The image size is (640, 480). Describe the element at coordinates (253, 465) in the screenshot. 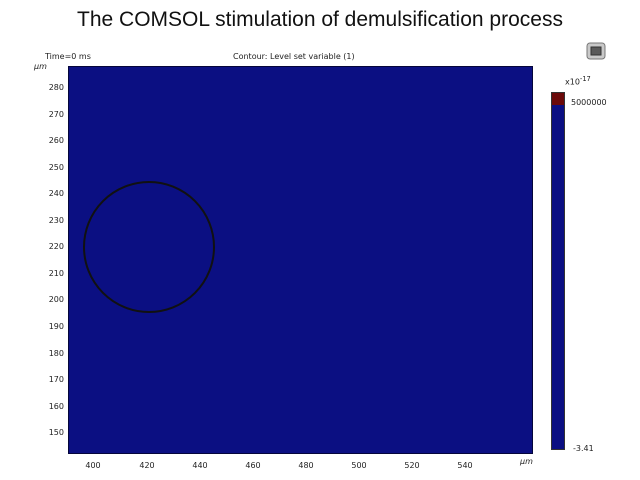

I see `x-tick: 460` at that location.